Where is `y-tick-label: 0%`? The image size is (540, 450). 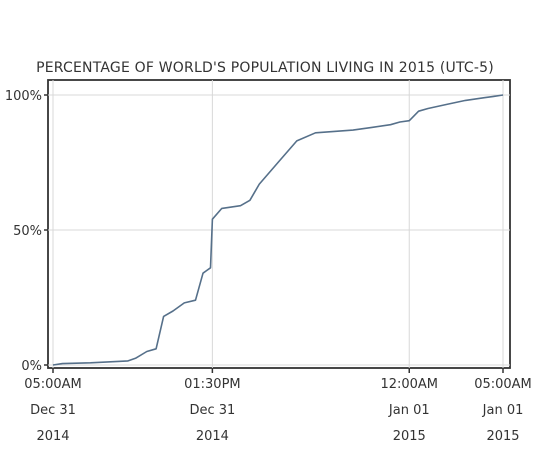
y-tick-label: 0% is located at coordinates (31, 366).